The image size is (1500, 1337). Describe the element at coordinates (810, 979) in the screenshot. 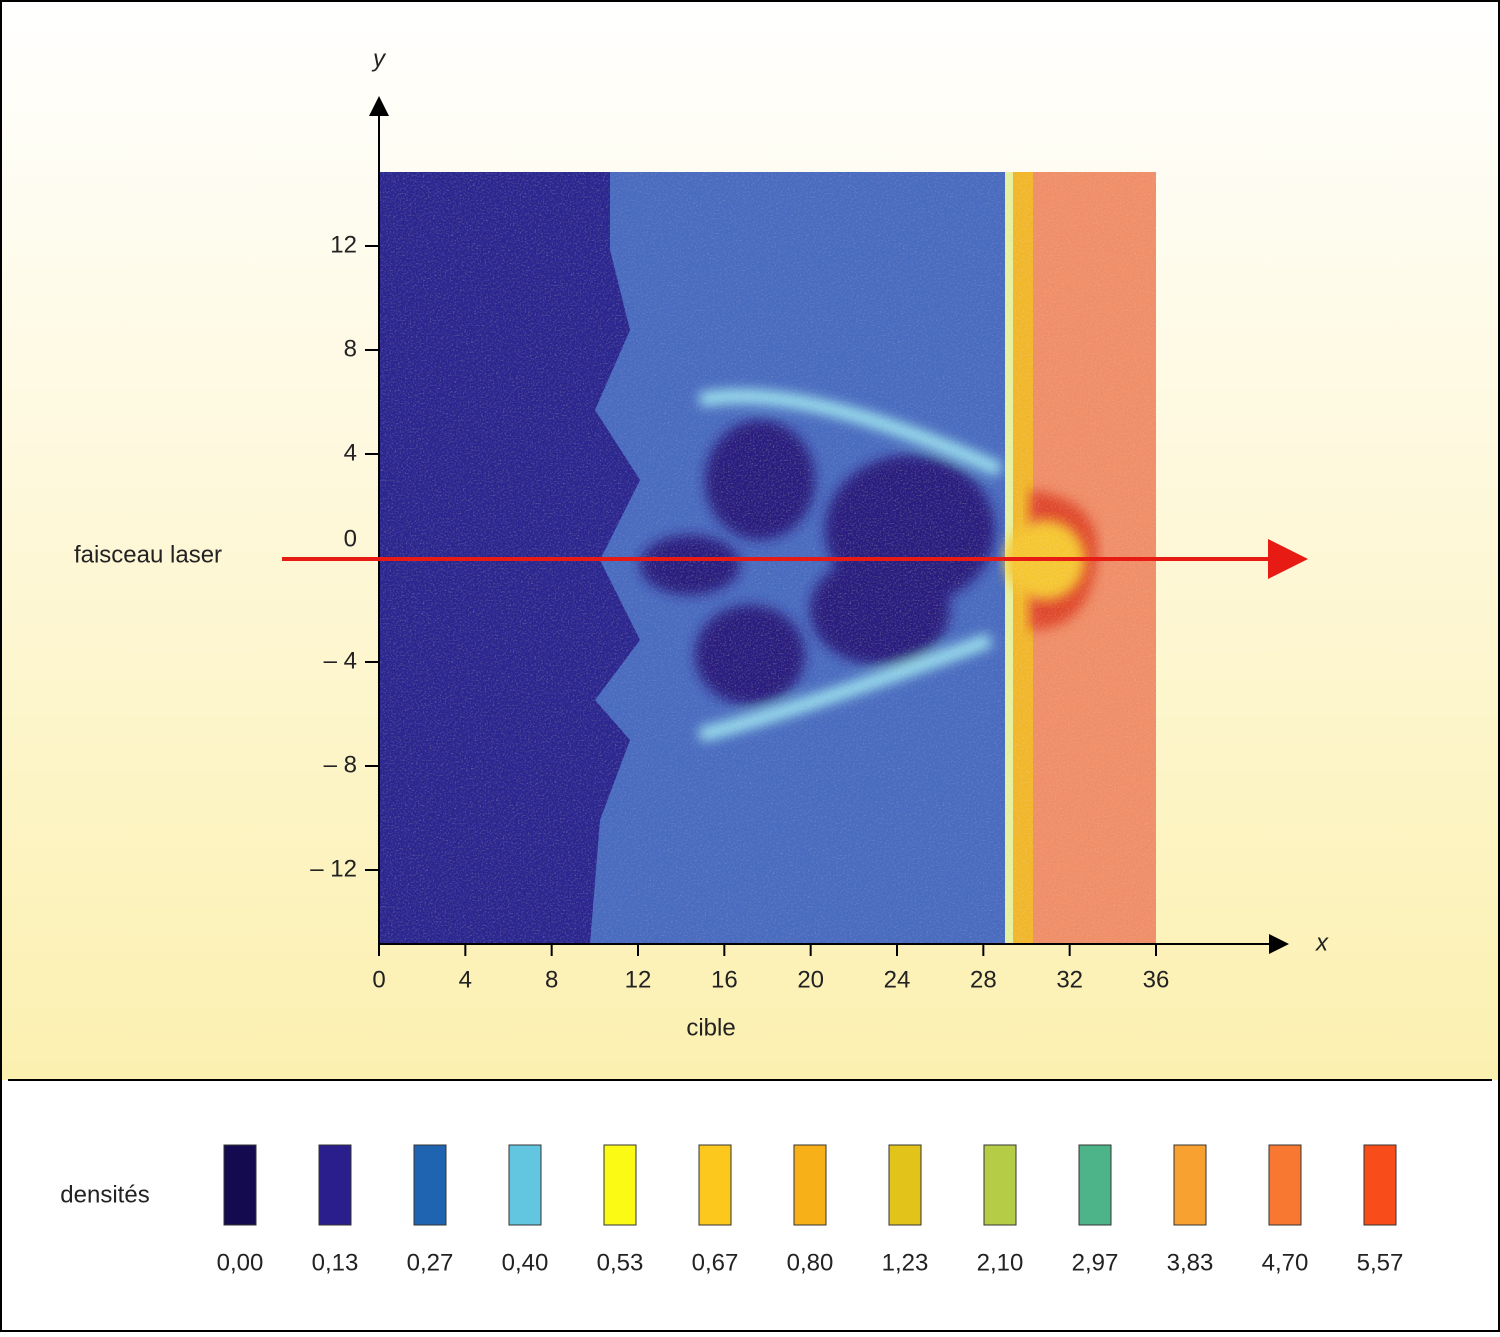

I see `x-tick-label: 20` at that location.